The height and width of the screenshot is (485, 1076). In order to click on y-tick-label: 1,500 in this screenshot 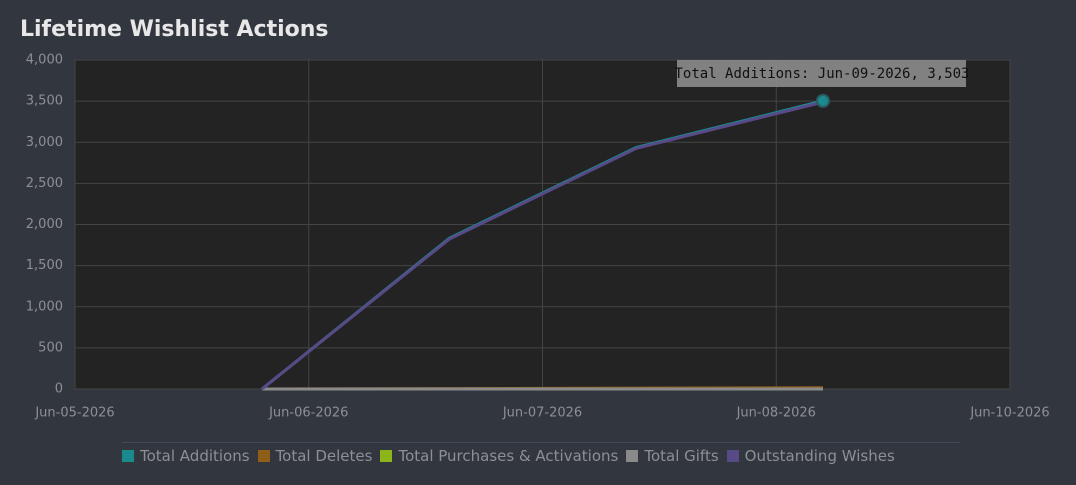, I will do `click(44, 265)`.